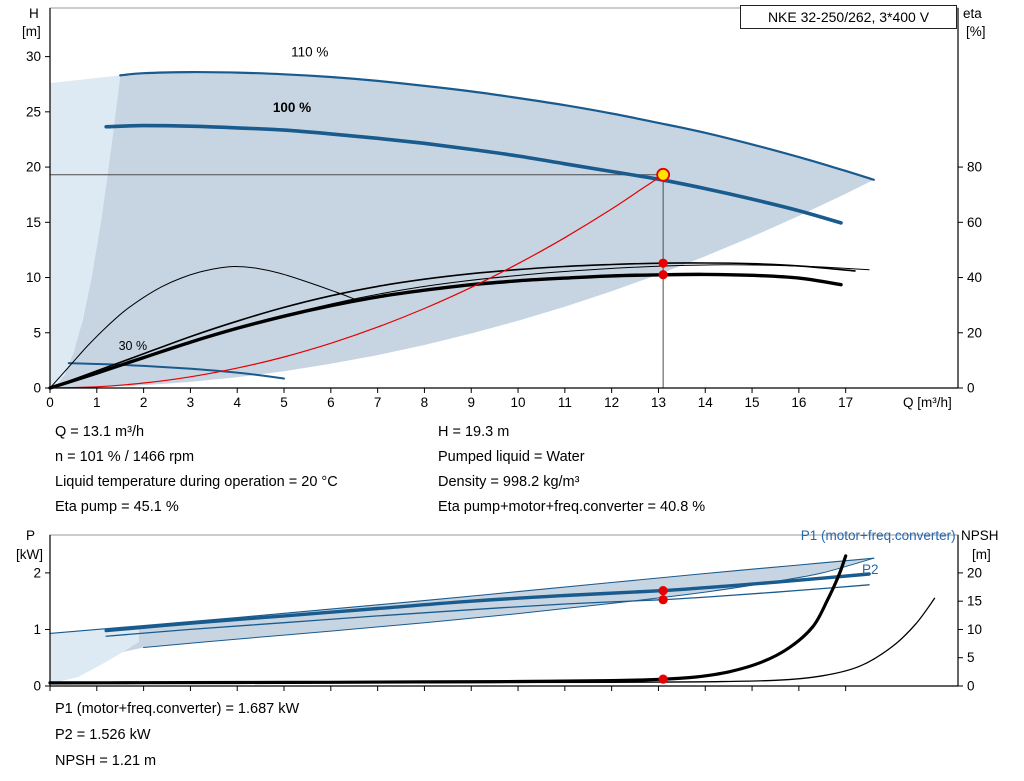 This screenshot has height=781, width=1024. Describe the element at coordinates (292, 107) in the screenshot. I see `curve-label: 100 %` at that location.